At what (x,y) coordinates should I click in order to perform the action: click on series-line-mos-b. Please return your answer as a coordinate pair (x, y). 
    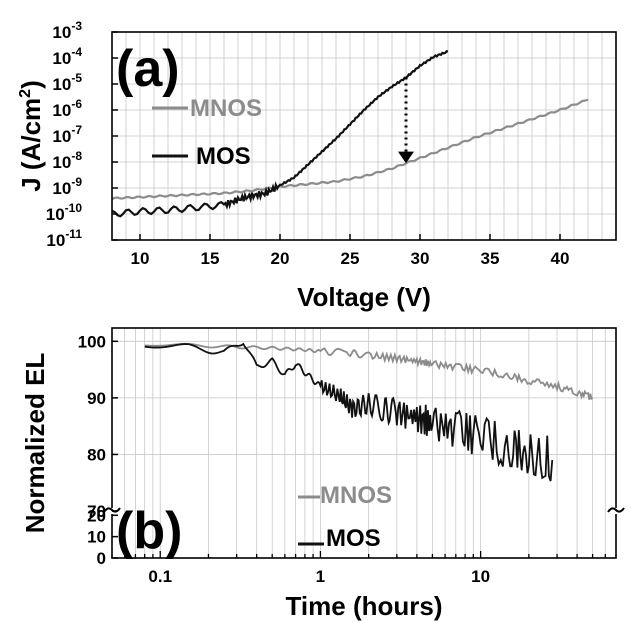
    Looking at the image, I should click on (349, 412).